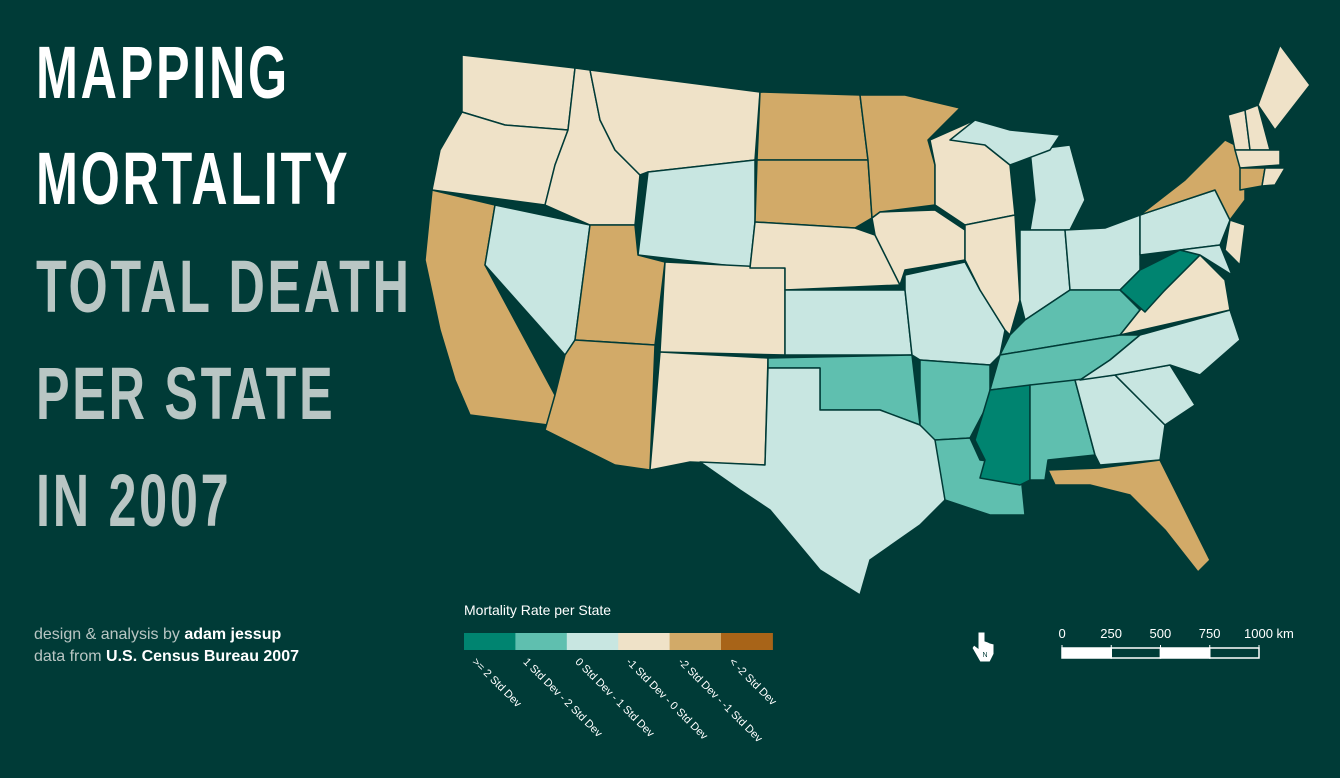  I want to click on title-line: MORTALITY, so click(193, 178).